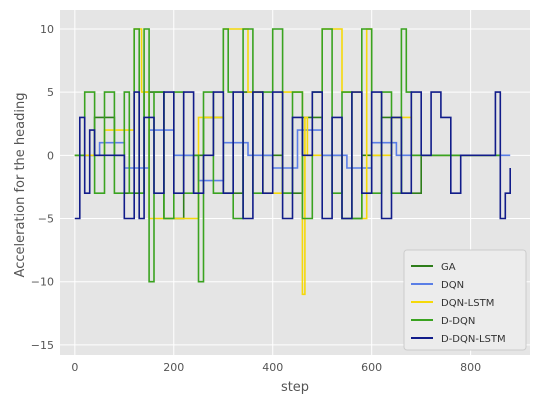  Describe the element at coordinates (295, 387) in the screenshot. I see `x-axis-label: step` at that location.